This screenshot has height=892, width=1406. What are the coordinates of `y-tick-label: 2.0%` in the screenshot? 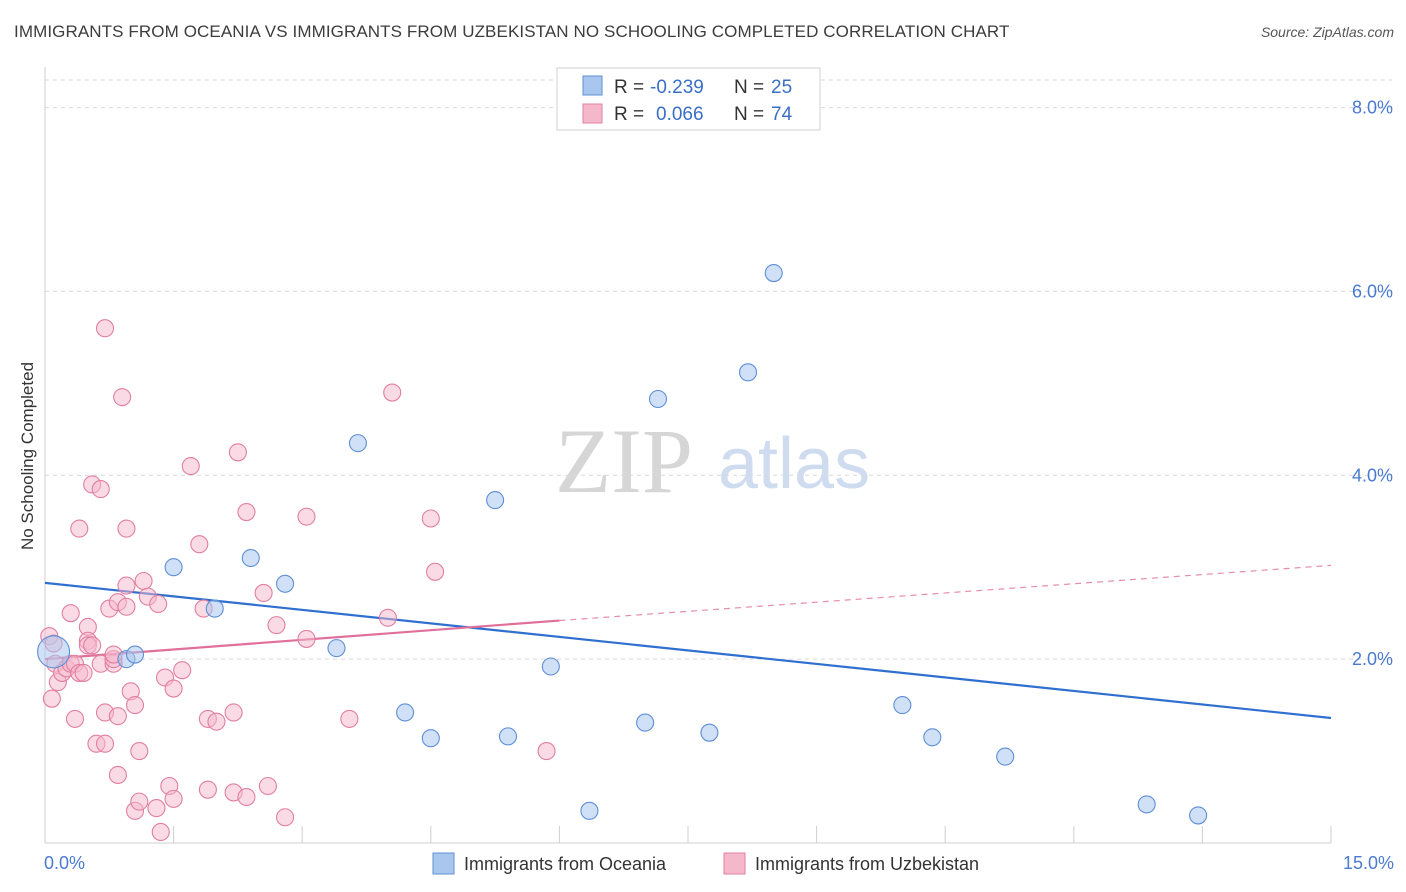 It's located at (1372, 659).